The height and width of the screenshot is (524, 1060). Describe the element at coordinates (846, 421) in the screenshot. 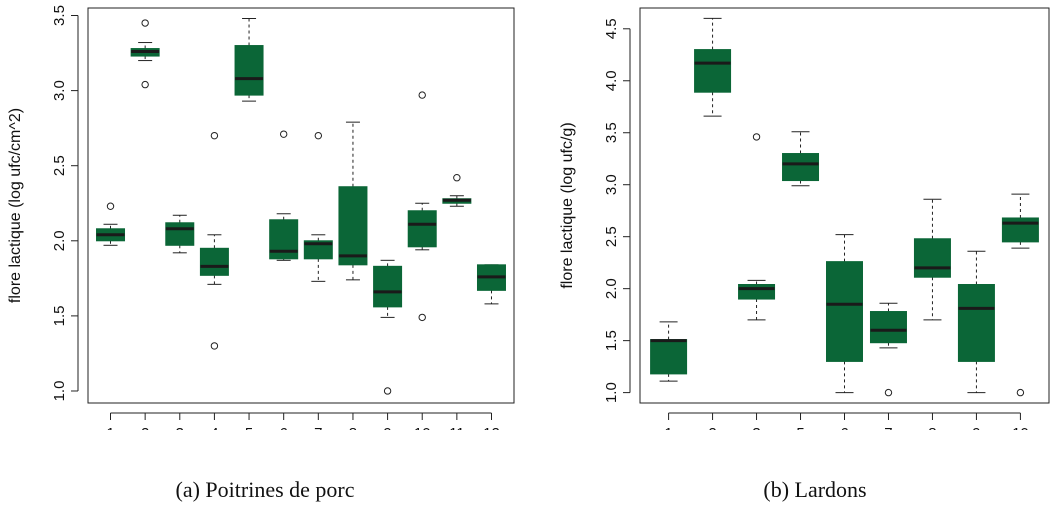

I see `x-axis: 1 2 3 5 6 7 8 9 10` at that location.